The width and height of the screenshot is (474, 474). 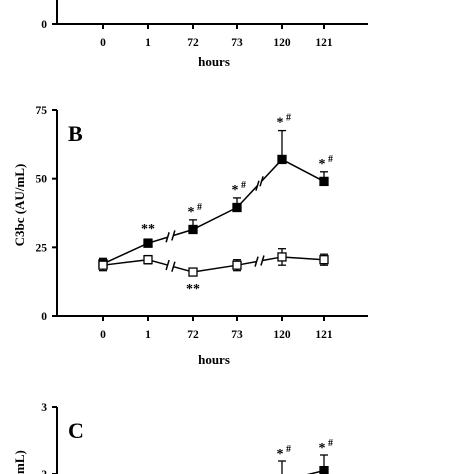 What do you see at coordinates (44, 317) in the screenshot?
I see `panel-b-ytick-label: 0` at bounding box center [44, 317].